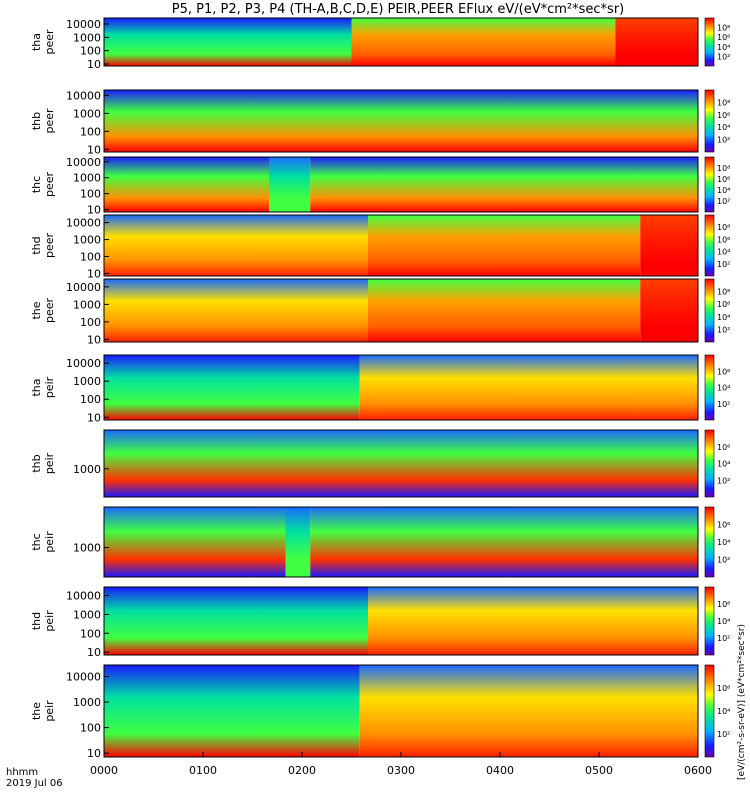 The height and width of the screenshot is (800, 750). I want to click on panel-thc-peir: 1000 thc peir 10² 10⁴ 10⁶, so click(380, 542).